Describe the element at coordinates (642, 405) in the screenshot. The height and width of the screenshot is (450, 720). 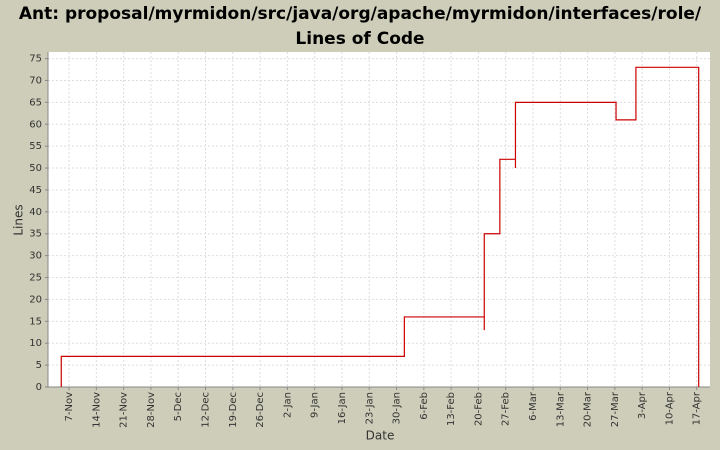
I see `x-tick-label: 3-Apr` at that location.